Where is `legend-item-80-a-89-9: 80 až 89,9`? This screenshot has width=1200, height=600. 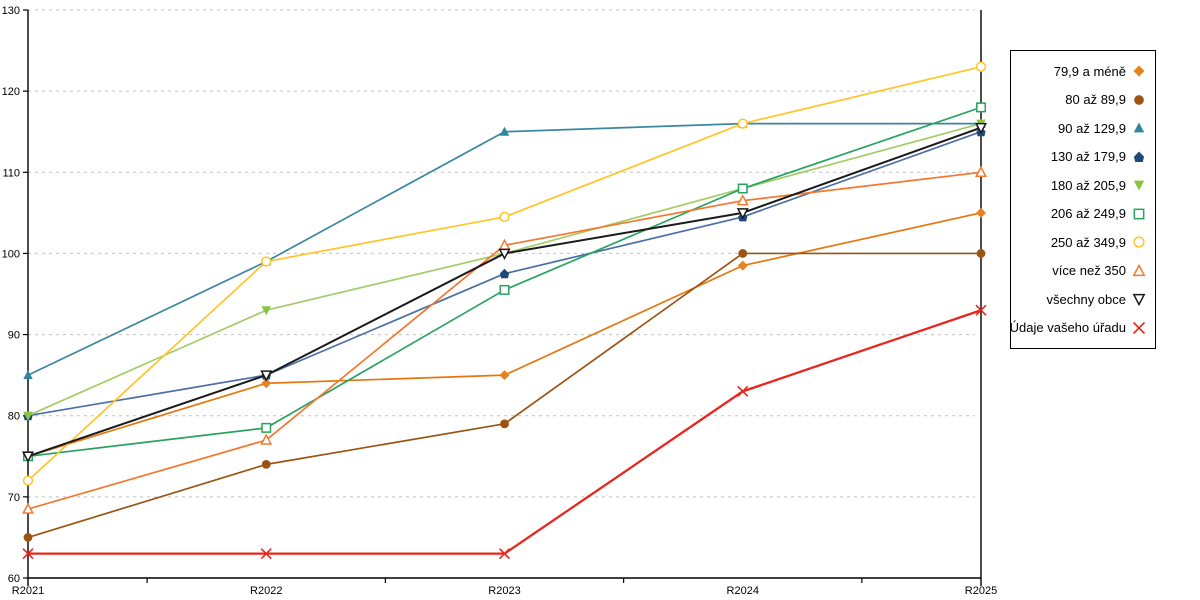
legend-item-80-a-89-9: 80 až 89,9 is located at coordinates (1081, 100).